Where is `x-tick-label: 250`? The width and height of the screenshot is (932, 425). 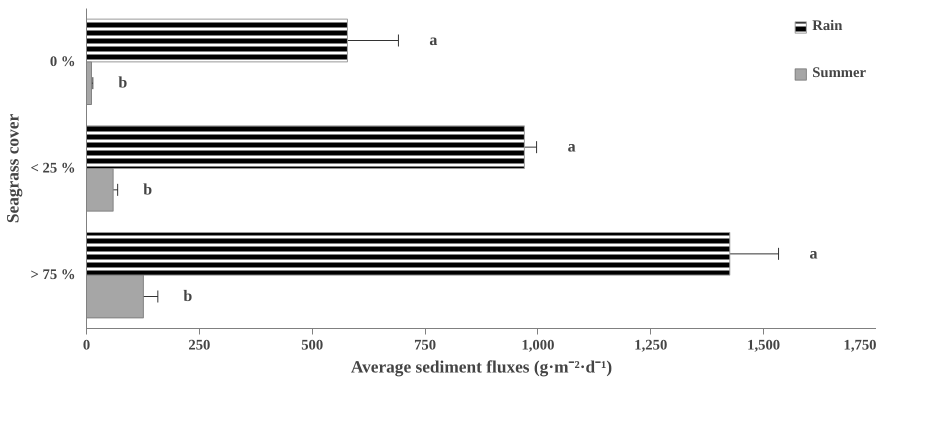 x-tick-label: 250 is located at coordinates (199, 346).